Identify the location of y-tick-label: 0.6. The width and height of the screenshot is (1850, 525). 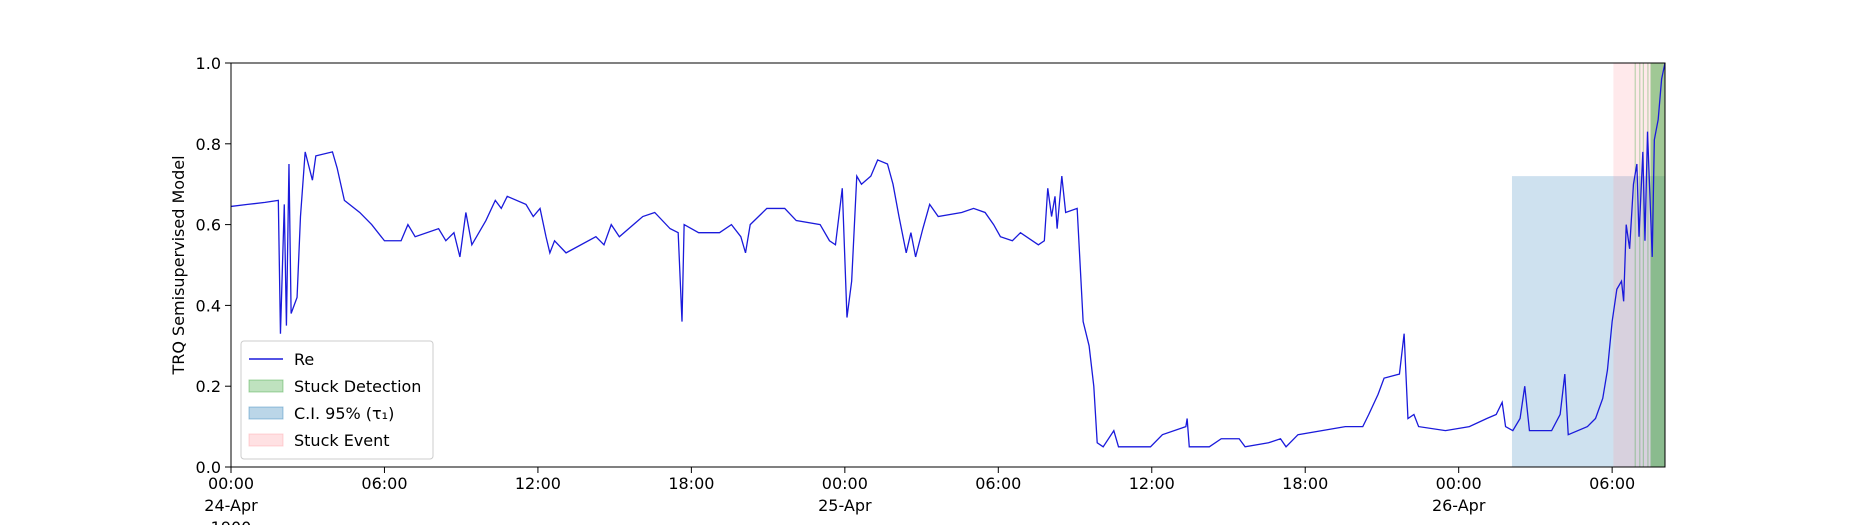
(208, 225).